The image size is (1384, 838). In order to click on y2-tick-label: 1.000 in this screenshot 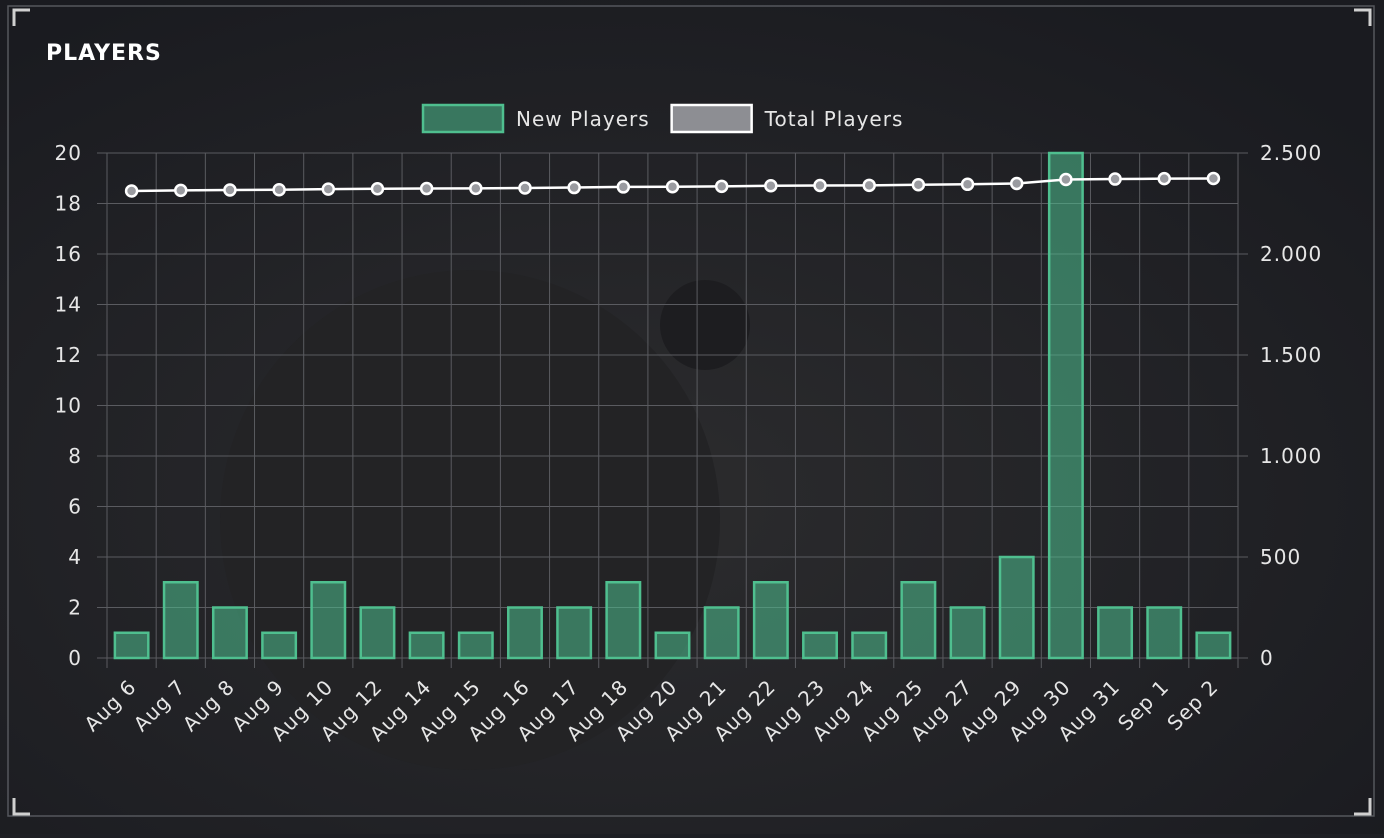, I will do `click(1291, 456)`.